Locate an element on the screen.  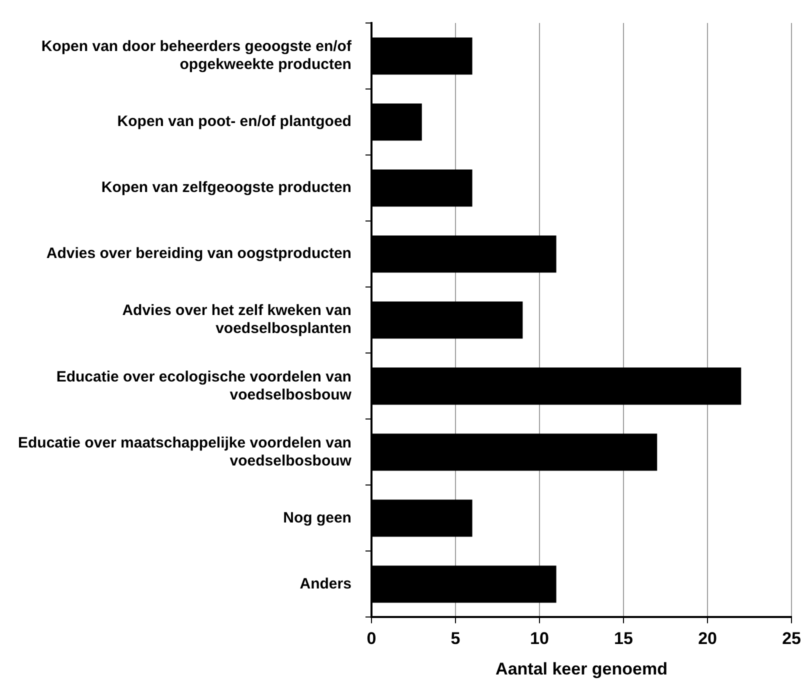
y-tick-label: Nog geen is located at coordinates (317, 517).